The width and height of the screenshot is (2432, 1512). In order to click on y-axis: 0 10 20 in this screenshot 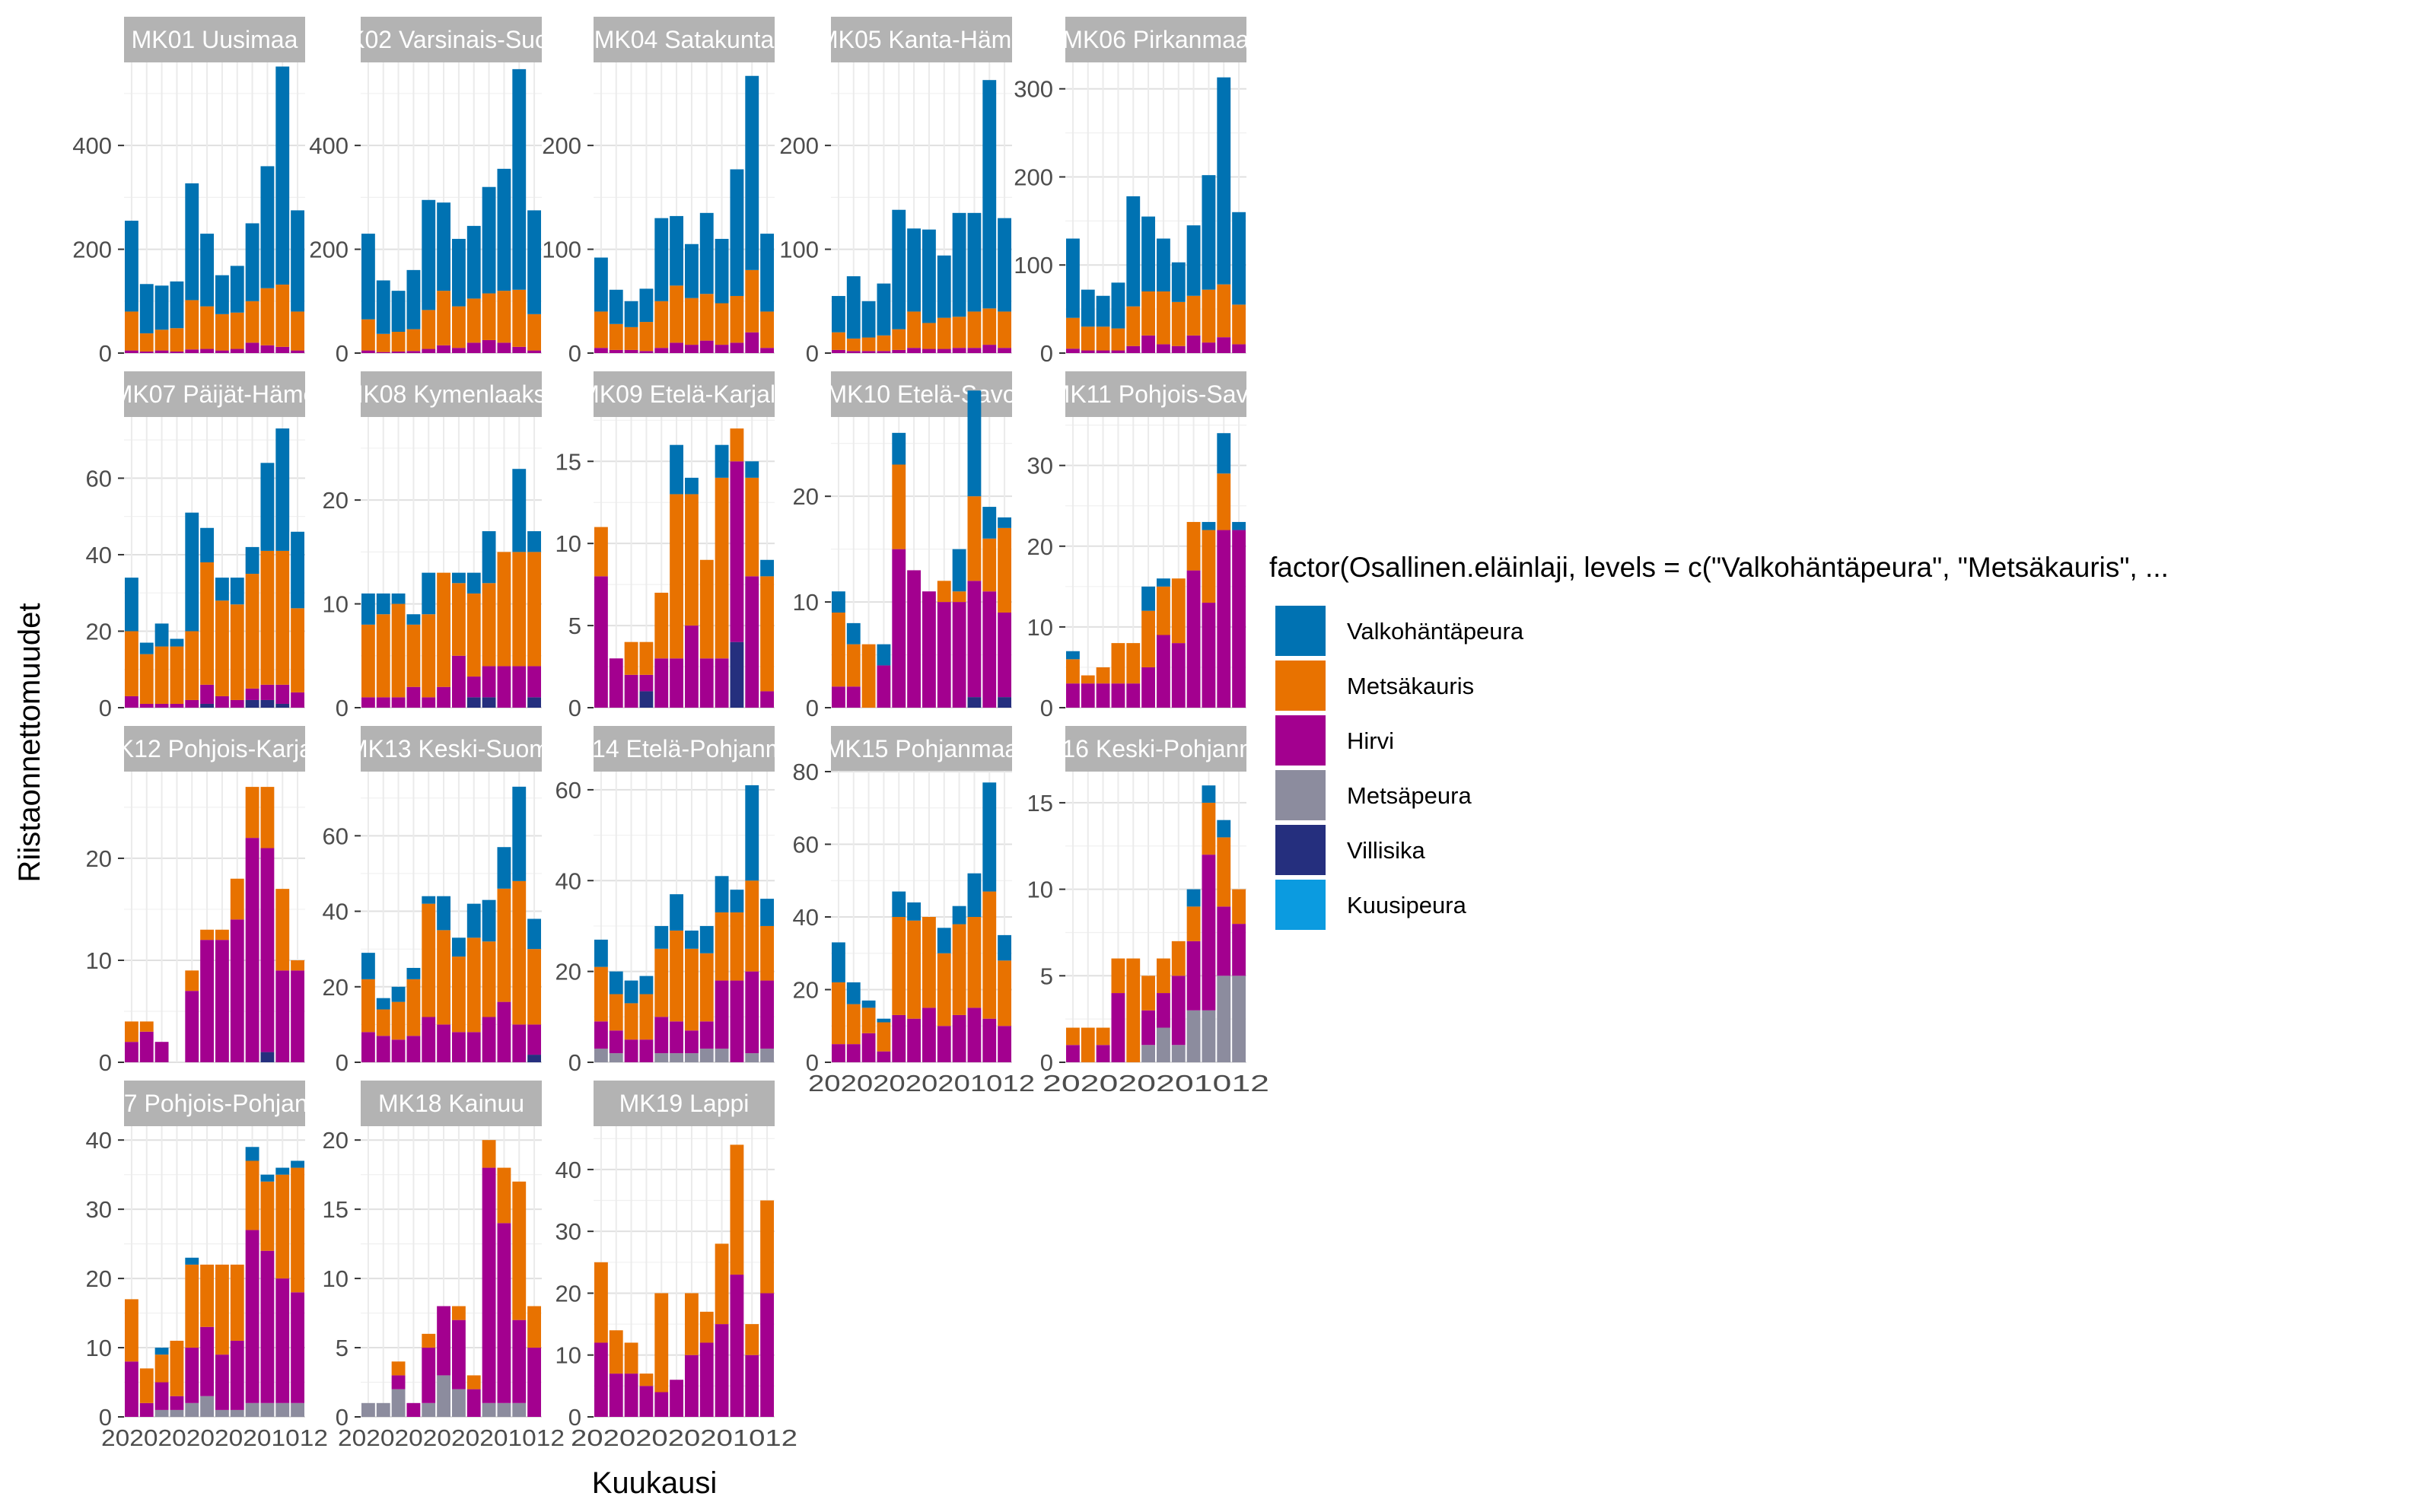, I will do `click(342, 604)`.